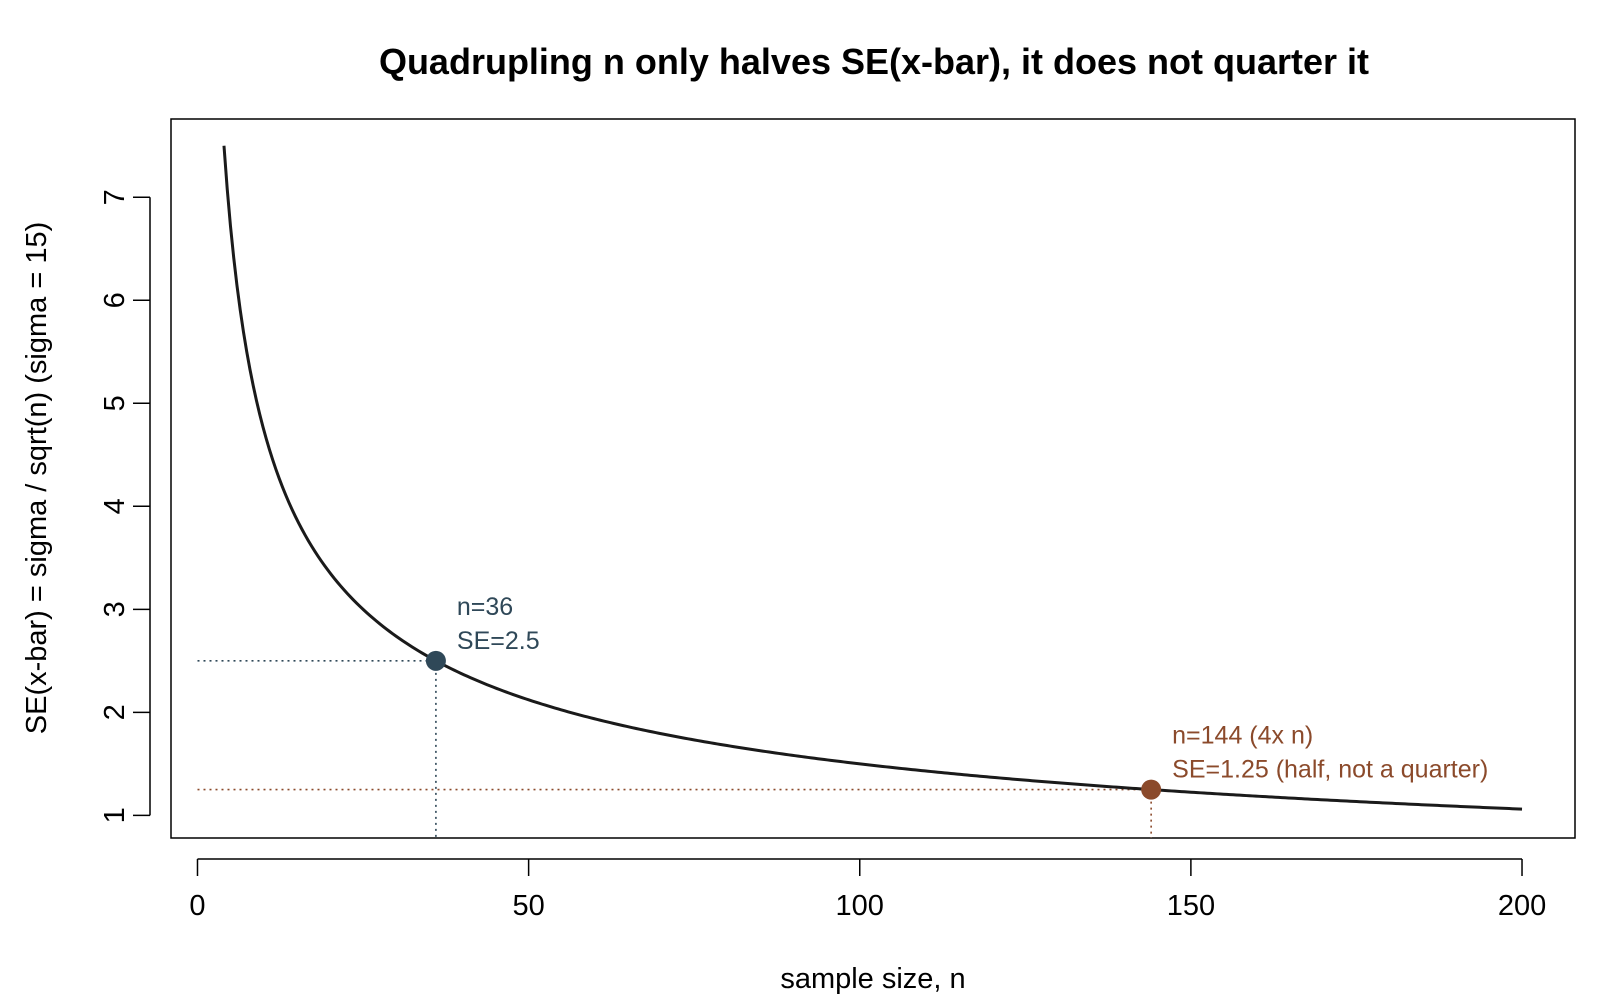  What do you see at coordinates (860, 906) in the screenshot?
I see `x-tick-label: 100` at bounding box center [860, 906].